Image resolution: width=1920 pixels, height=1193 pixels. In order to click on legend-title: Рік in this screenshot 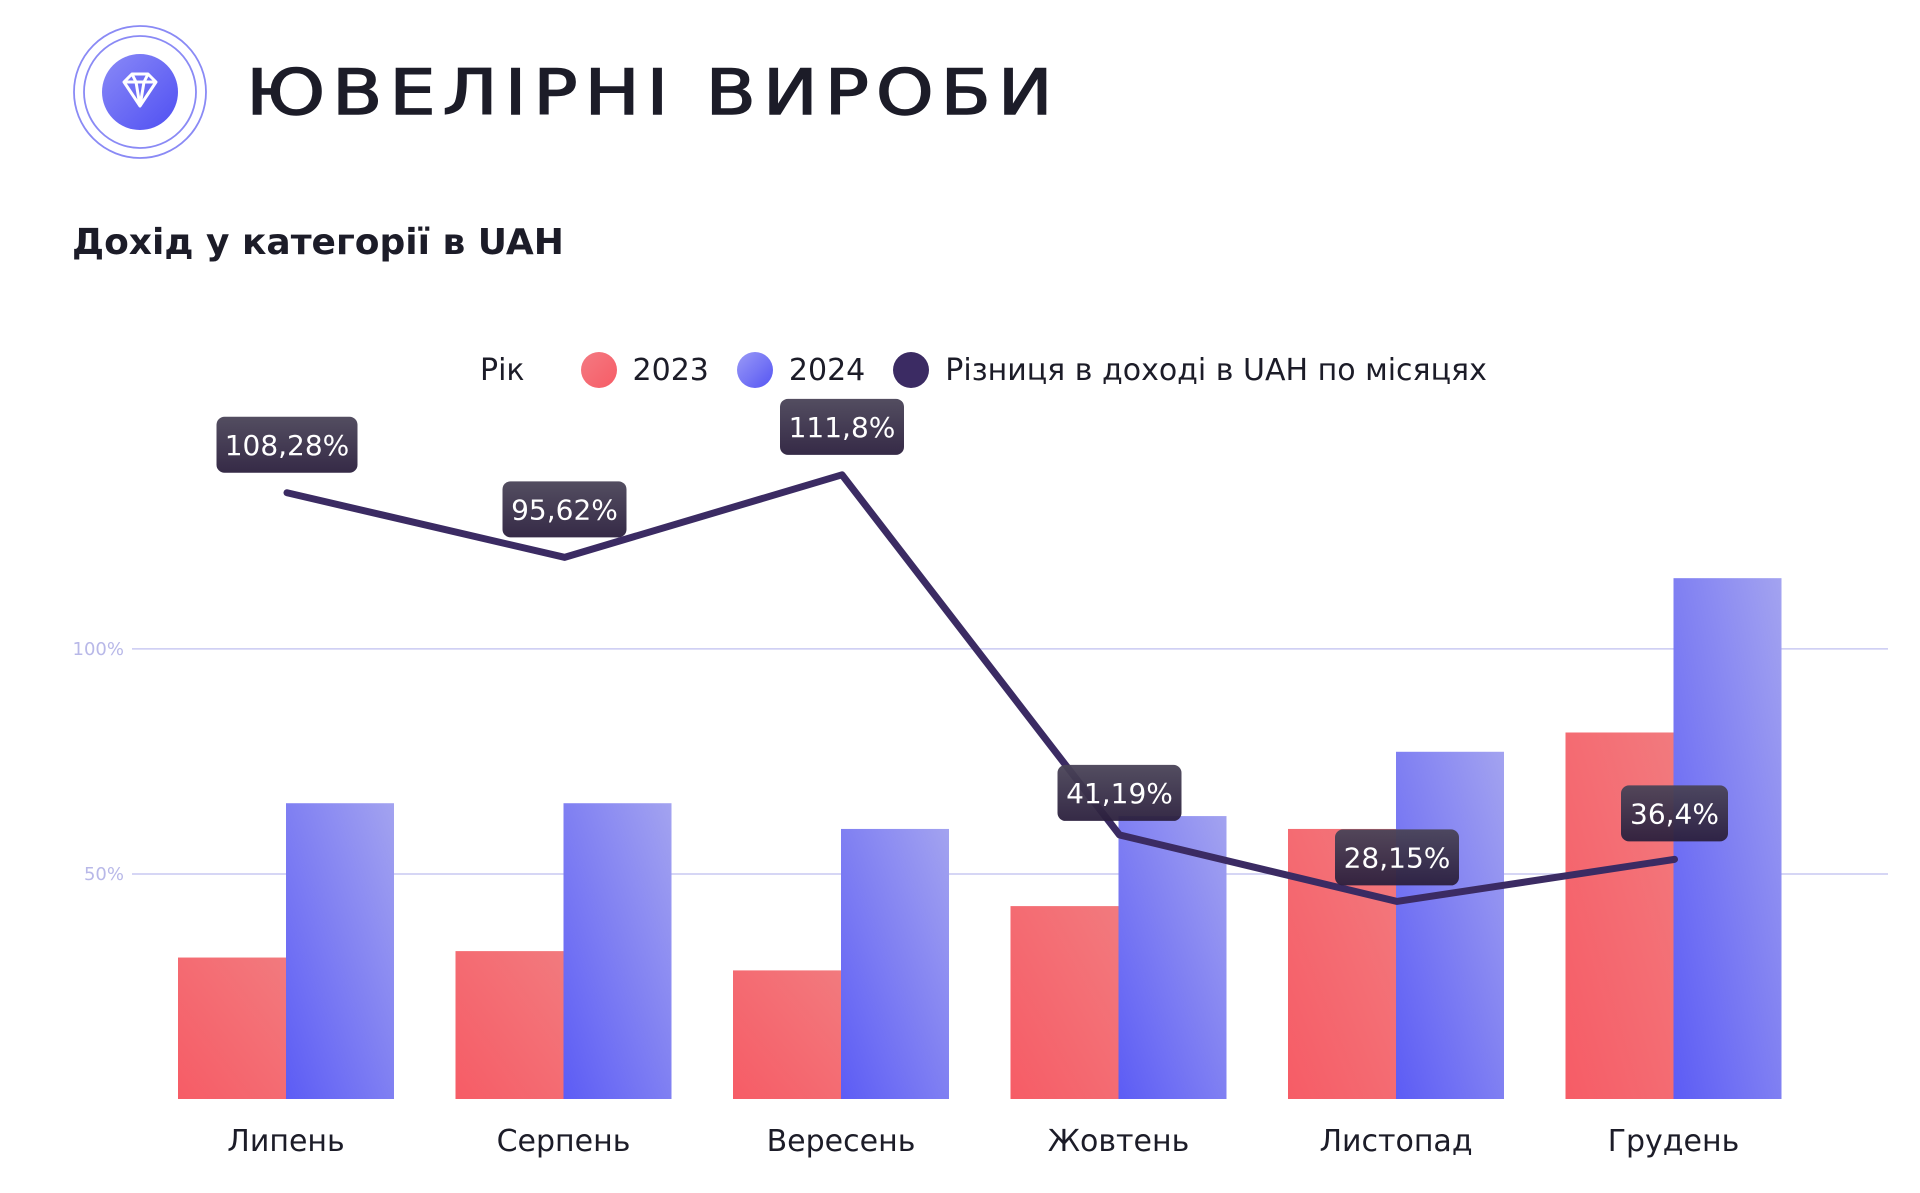, I will do `click(502, 370)`.